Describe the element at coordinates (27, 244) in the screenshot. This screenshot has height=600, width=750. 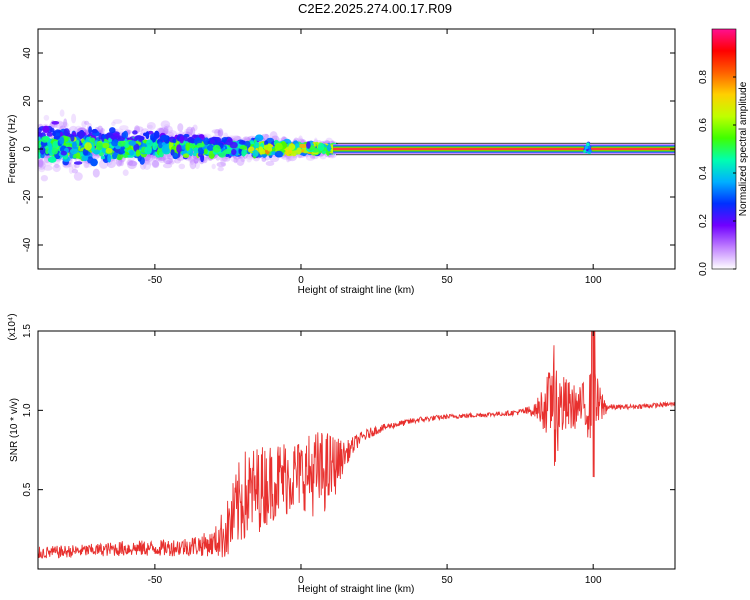
I see `spectrogram-y-tick-label: -40` at that location.